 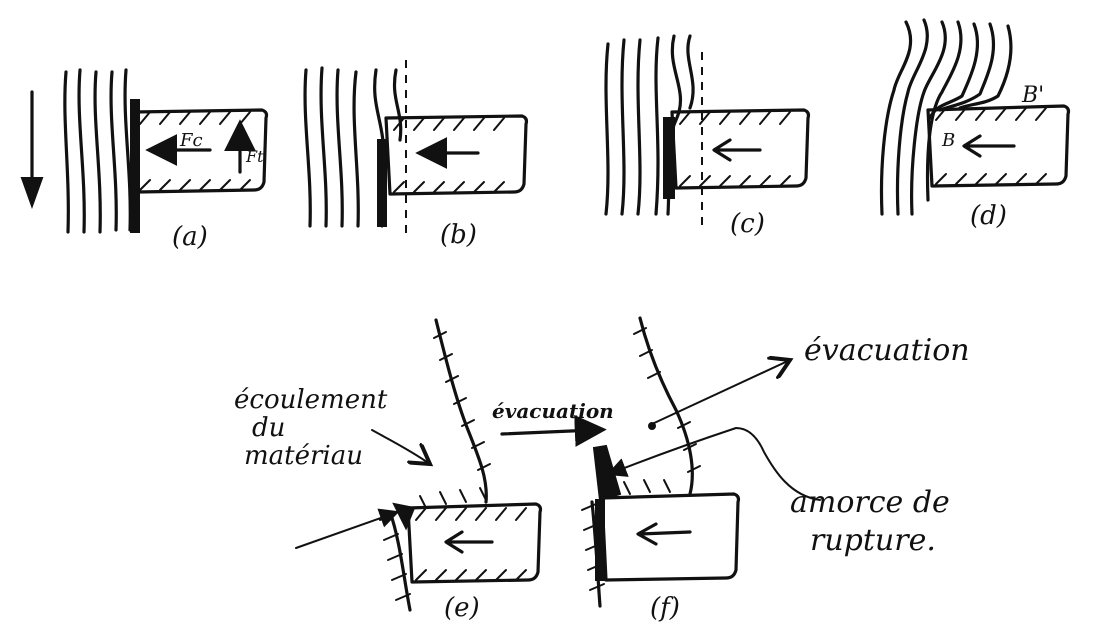 What do you see at coordinates (948, 140) in the screenshot?
I see `label-b: B` at bounding box center [948, 140].